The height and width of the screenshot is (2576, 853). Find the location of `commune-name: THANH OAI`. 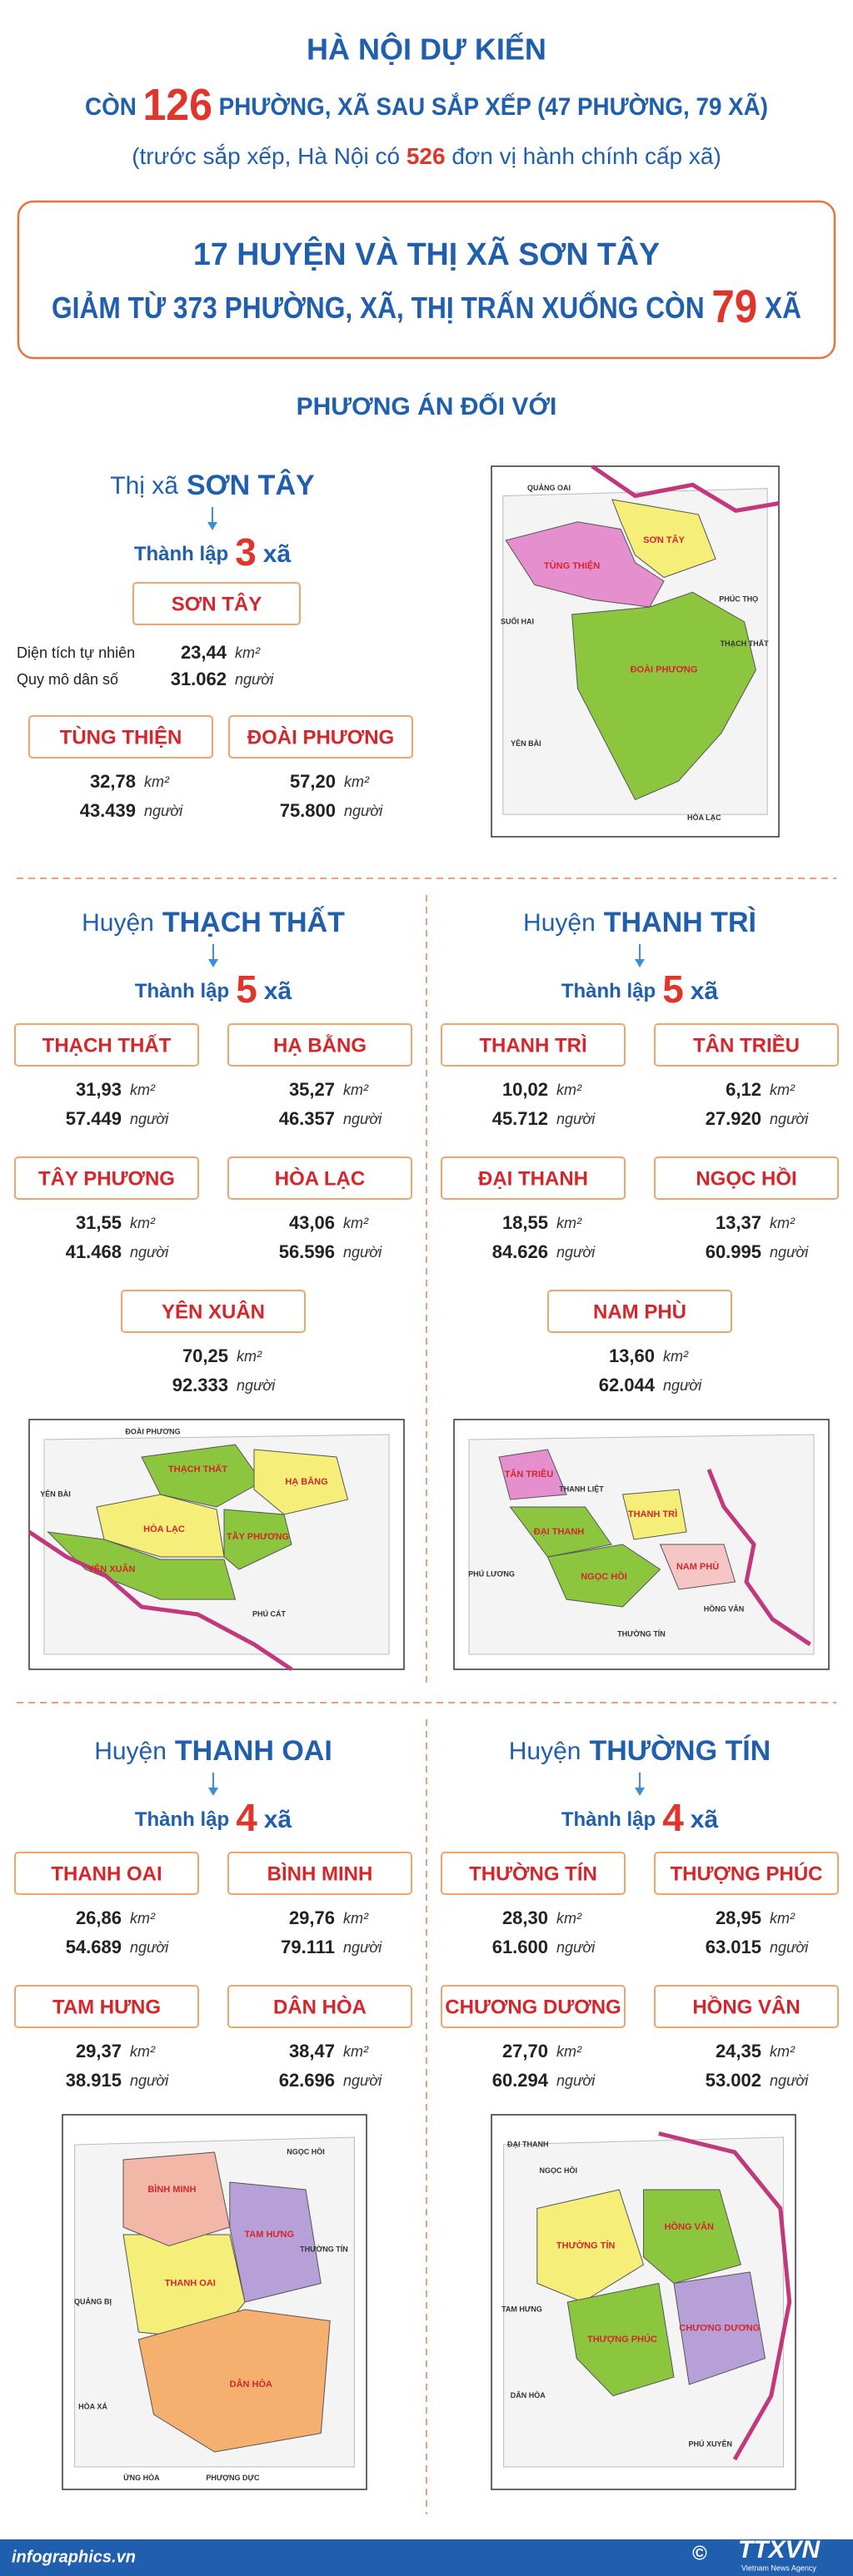

commune-name: THANH OAI is located at coordinates (106, 1873).